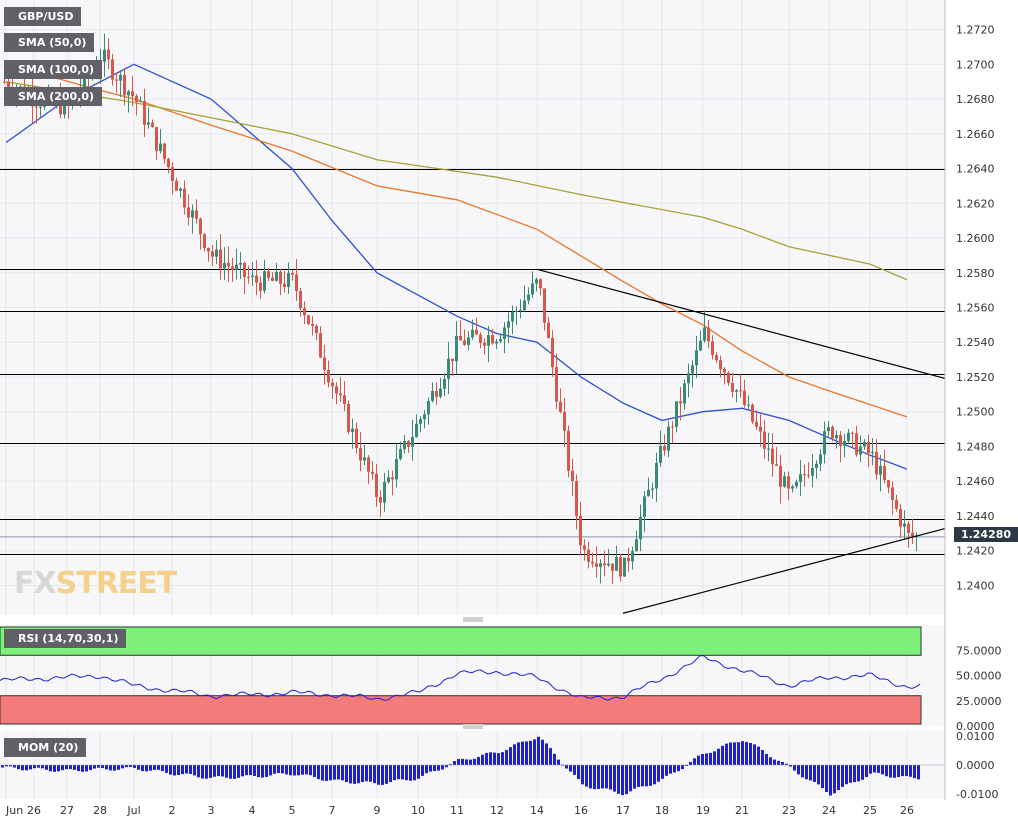 The image size is (1018, 821). I want to click on resize-handle-mom, so click(473, 726).